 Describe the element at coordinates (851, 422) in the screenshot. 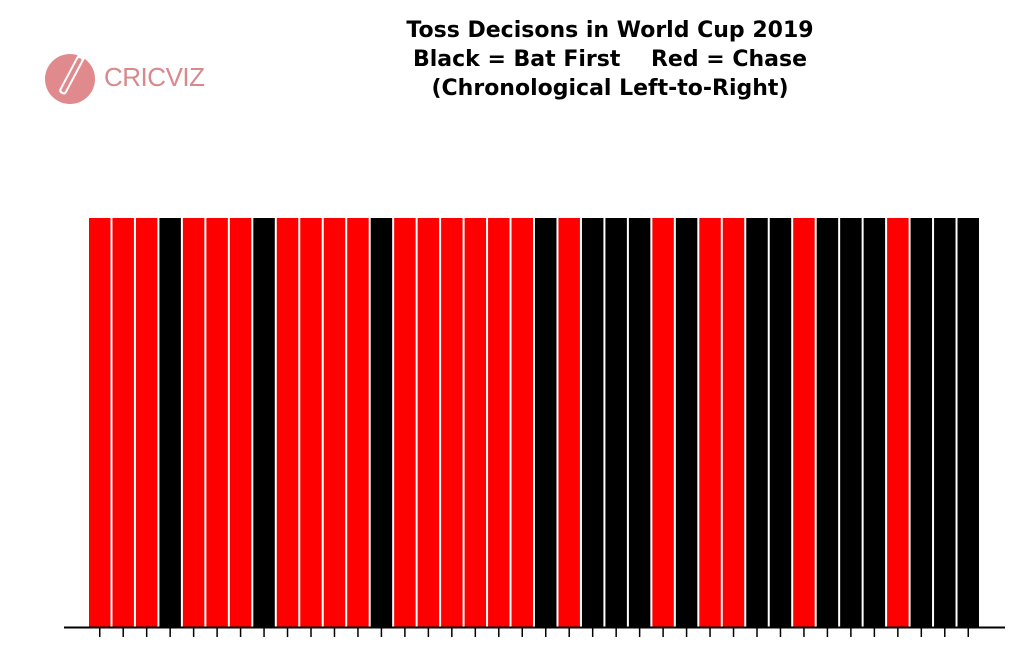

I see `bar-match-33-bat-first` at that location.